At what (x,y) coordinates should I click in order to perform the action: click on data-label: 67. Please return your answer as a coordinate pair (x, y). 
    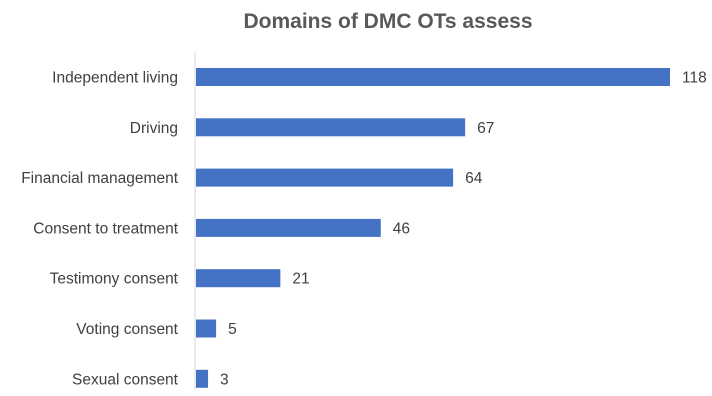
    Looking at the image, I should click on (485, 128).